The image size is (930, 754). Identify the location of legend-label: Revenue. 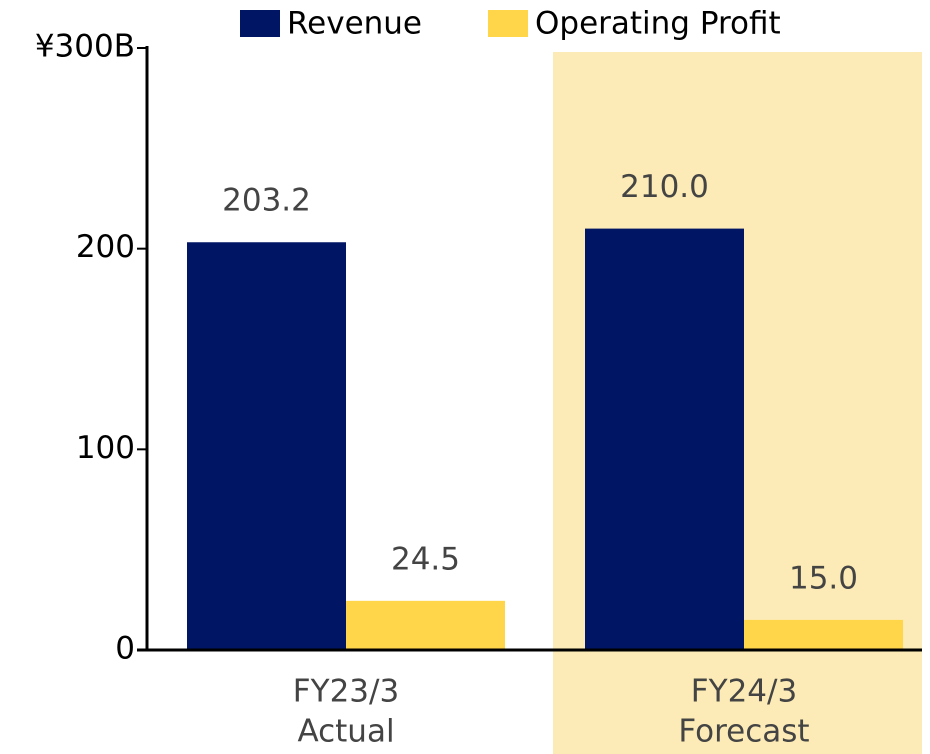
(354, 24).